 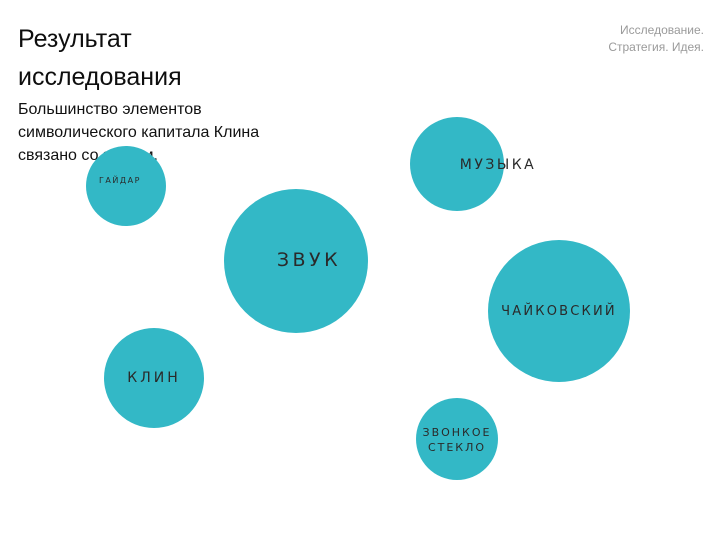 I want to click on bubble-label-muzyka: МУЗЫКА, so click(x=498, y=165).